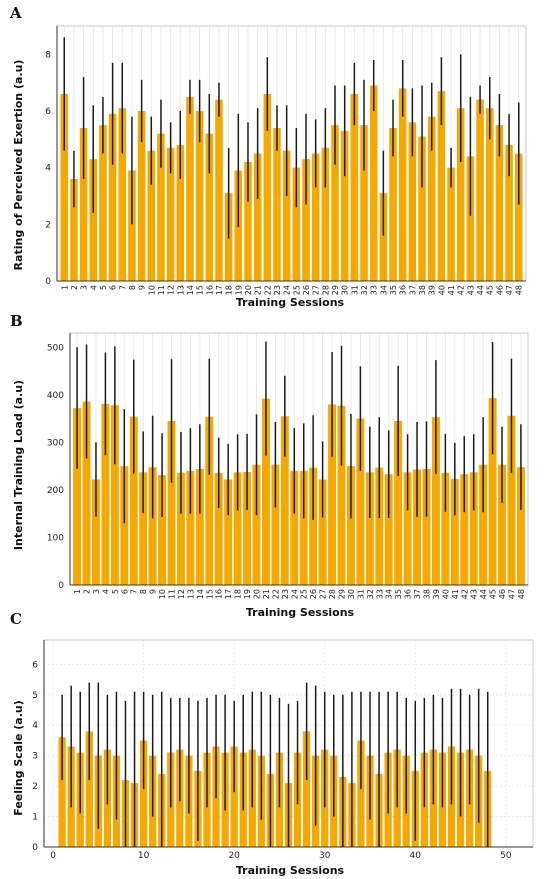  Describe the element at coordinates (313, 594) in the screenshot. I see `panel-b-x-tick-label: 26` at that location.